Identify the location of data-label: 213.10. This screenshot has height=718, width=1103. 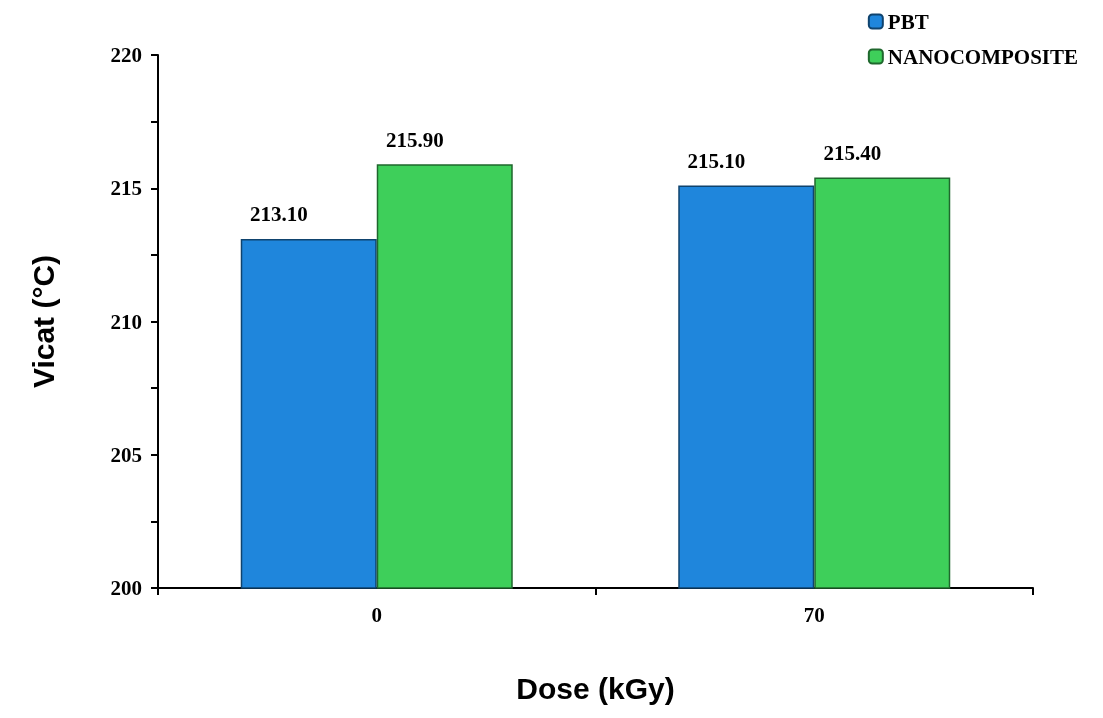
(278, 214).